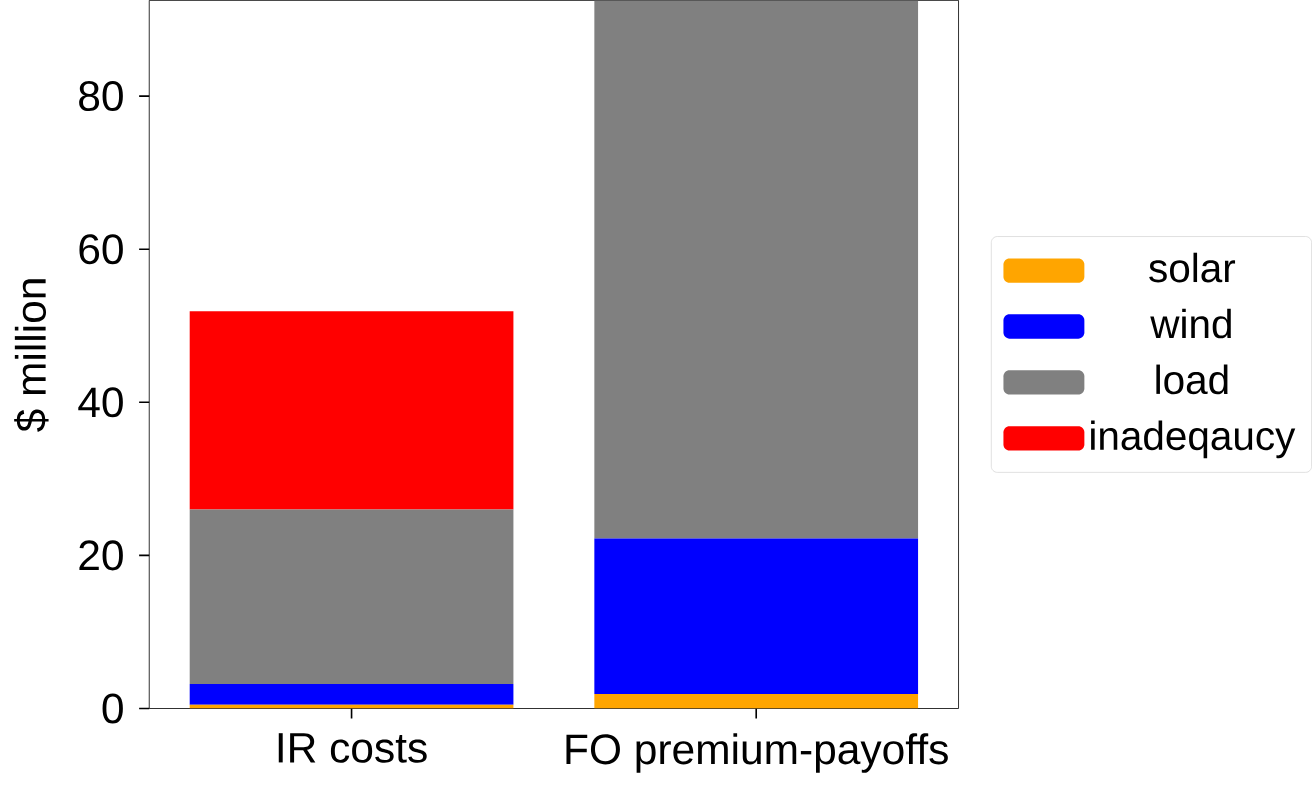  Describe the element at coordinates (1192, 379) in the screenshot. I see `legend-label: load` at that location.